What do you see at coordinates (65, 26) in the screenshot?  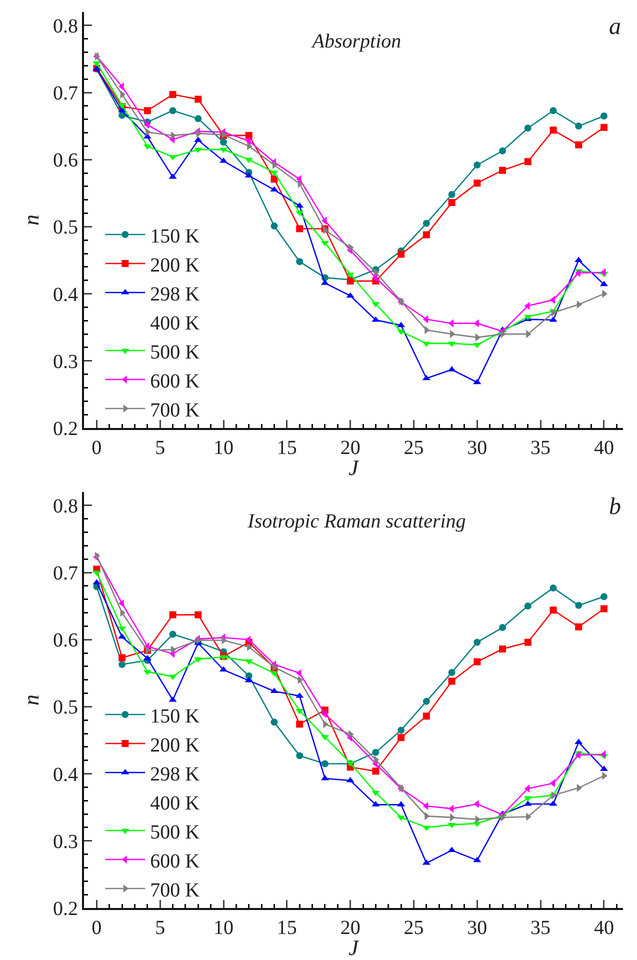 I see `y-tick-label: 0.8` at bounding box center [65, 26].